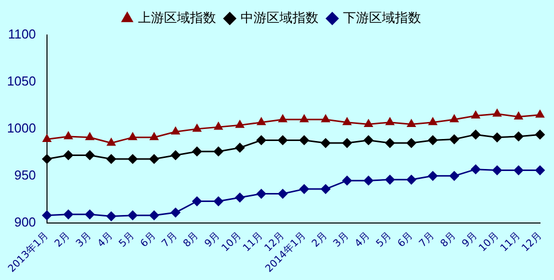 The width and height of the screenshot is (554, 280). I want to click on legend-label: 上游区域指数, so click(177, 18).